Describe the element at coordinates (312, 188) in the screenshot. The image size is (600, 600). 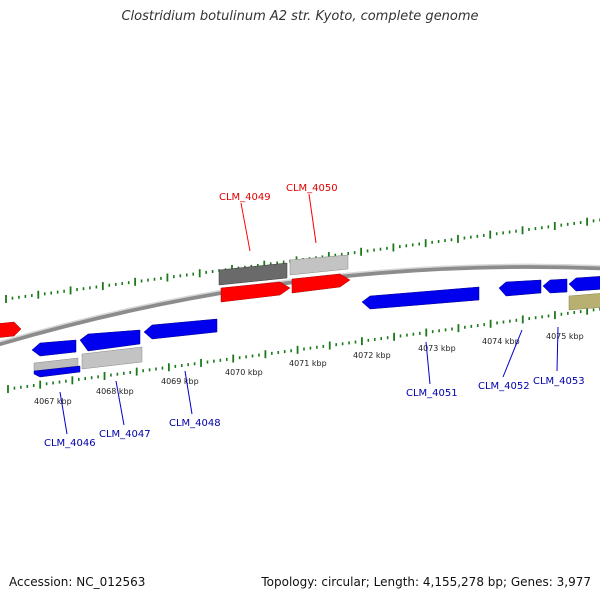
I see `gene-label-clm-4050: CLM_4050` at that location.